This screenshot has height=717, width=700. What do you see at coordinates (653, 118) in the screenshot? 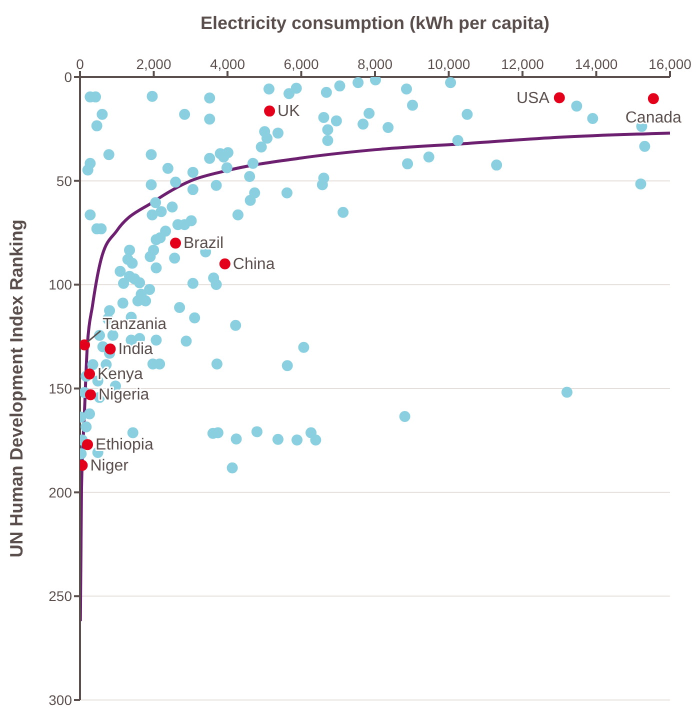
I see `annotation: Canada` at bounding box center [653, 118].